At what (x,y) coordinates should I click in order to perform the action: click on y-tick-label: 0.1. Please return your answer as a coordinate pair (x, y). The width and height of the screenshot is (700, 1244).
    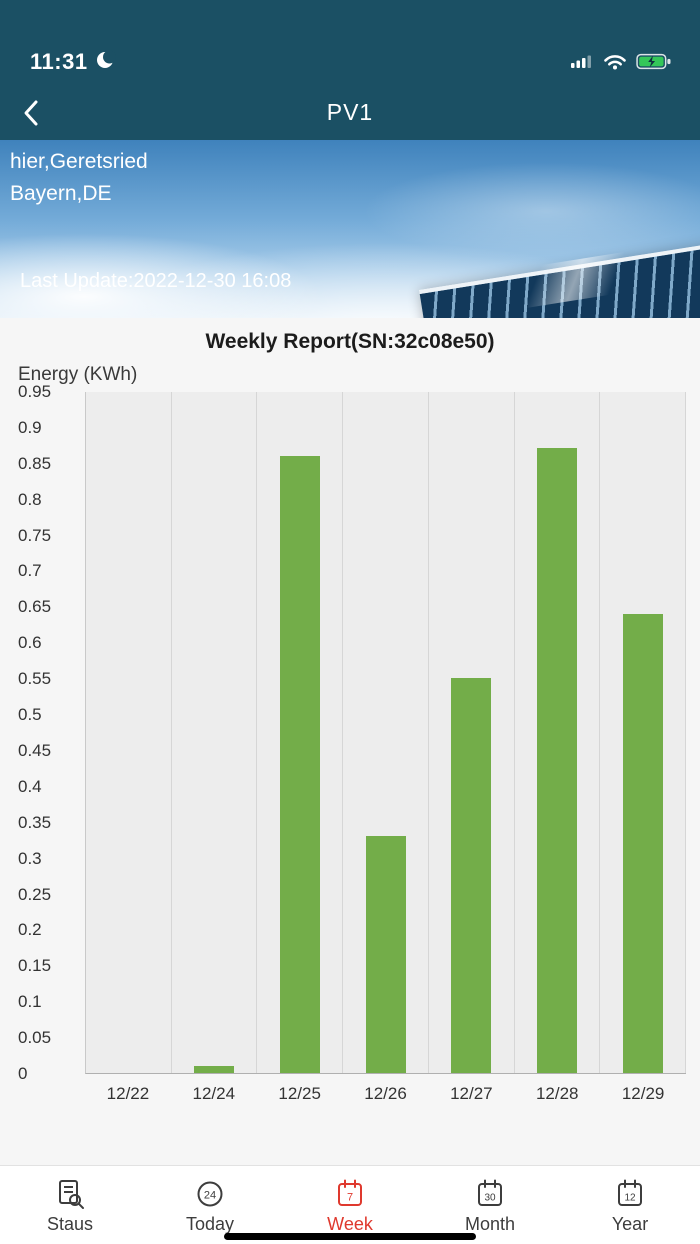
    Looking at the image, I should click on (30, 1002).